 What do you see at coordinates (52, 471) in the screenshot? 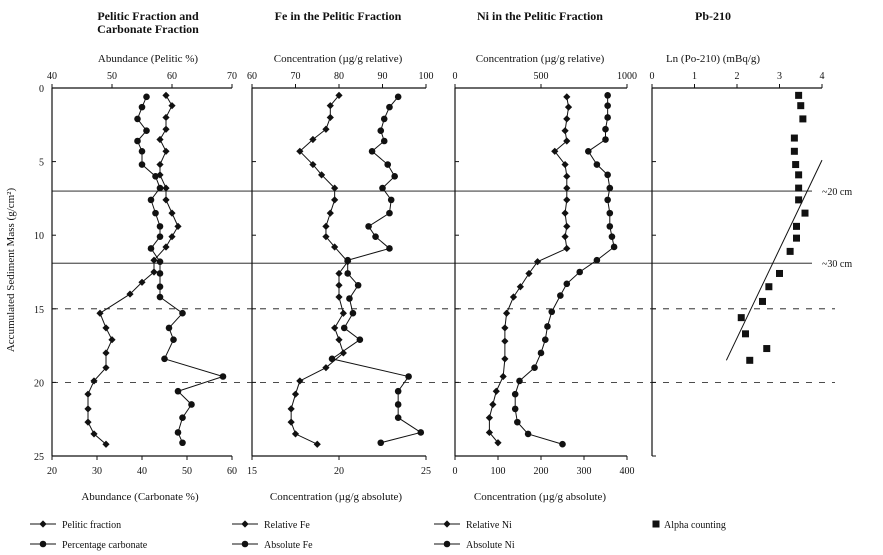
I see `panel-1-bottom-tick-label-0: 20` at bounding box center [52, 471].